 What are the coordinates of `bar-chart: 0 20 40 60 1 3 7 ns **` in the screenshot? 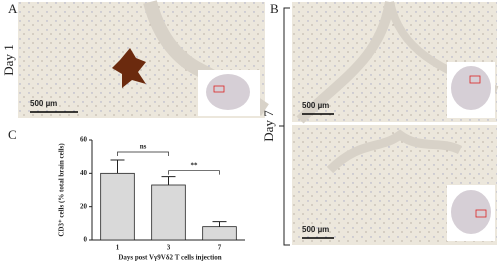 It's located at (162, 194).